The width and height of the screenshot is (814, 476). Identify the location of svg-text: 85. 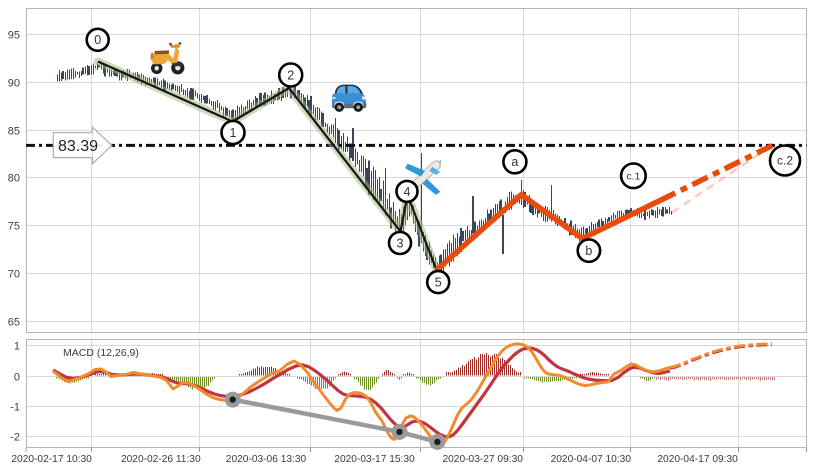
(14, 131).